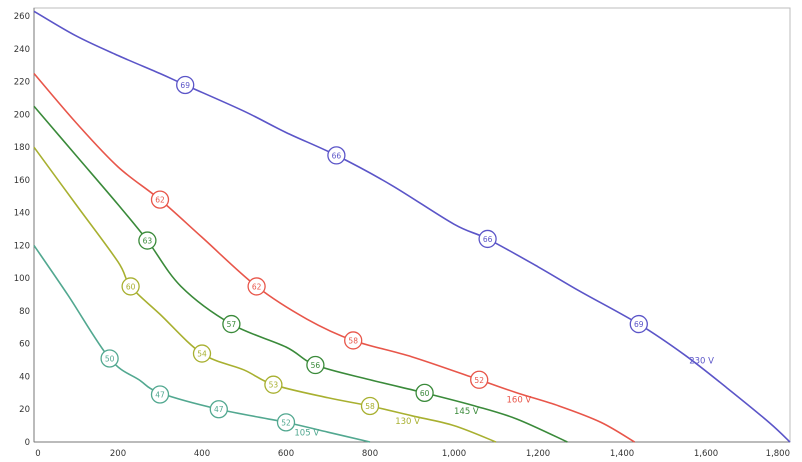  I want to click on y-tick-label: 60, so click(24, 345).